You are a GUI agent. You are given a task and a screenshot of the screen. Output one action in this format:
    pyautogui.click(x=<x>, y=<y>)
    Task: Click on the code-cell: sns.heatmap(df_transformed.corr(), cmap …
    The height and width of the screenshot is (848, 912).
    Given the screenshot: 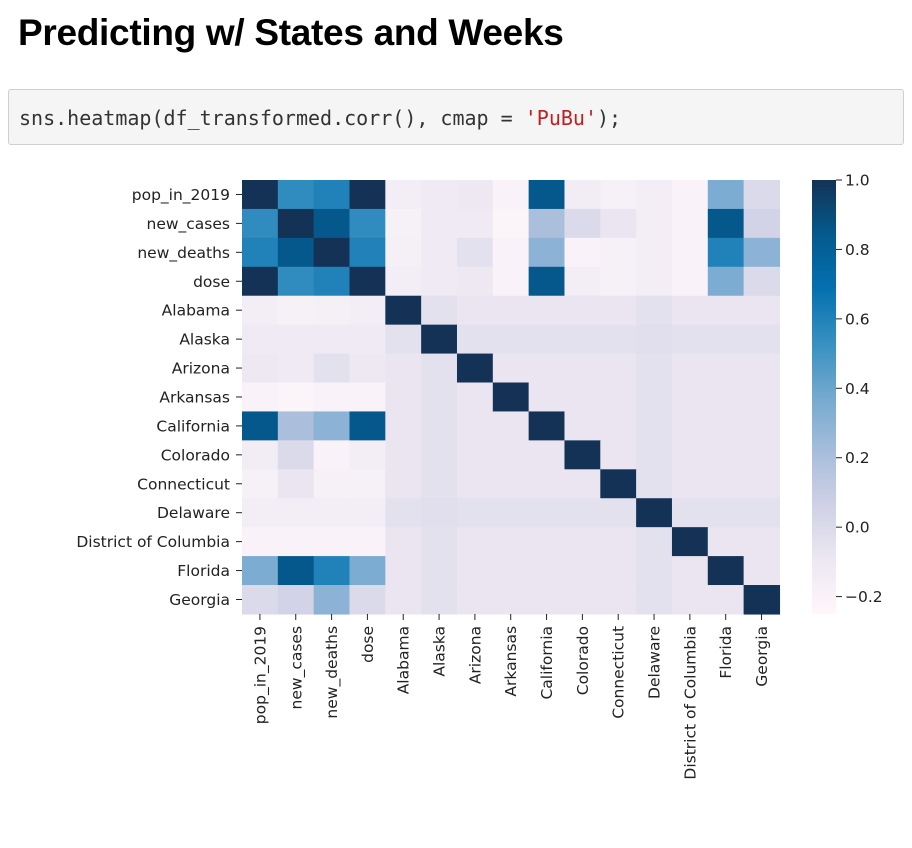 What is the action you would take?
    pyautogui.click(x=456, y=117)
    